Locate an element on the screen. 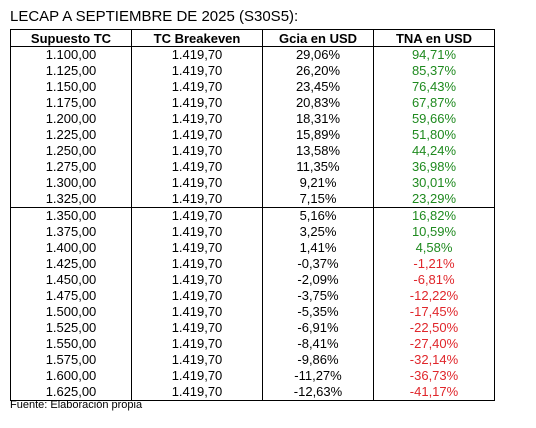 This screenshot has height=428, width=536. cell-tna-usd: -22,50% is located at coordinates (434, 328).